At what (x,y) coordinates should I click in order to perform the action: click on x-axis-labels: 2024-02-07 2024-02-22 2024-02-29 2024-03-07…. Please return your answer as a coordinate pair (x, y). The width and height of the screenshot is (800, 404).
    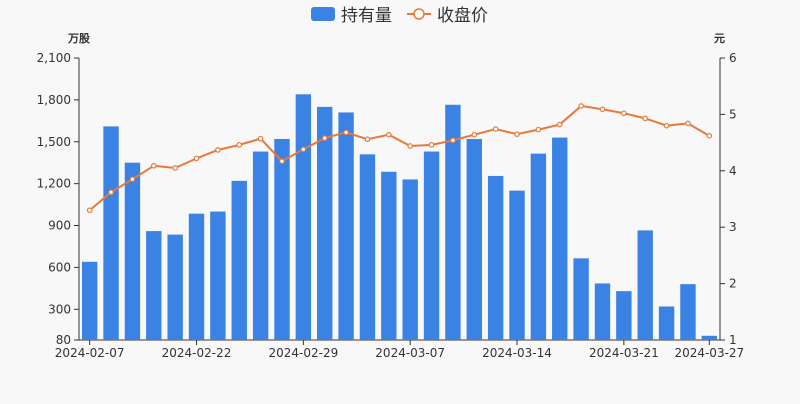
    Looking at the image, I should click on (399, 350).